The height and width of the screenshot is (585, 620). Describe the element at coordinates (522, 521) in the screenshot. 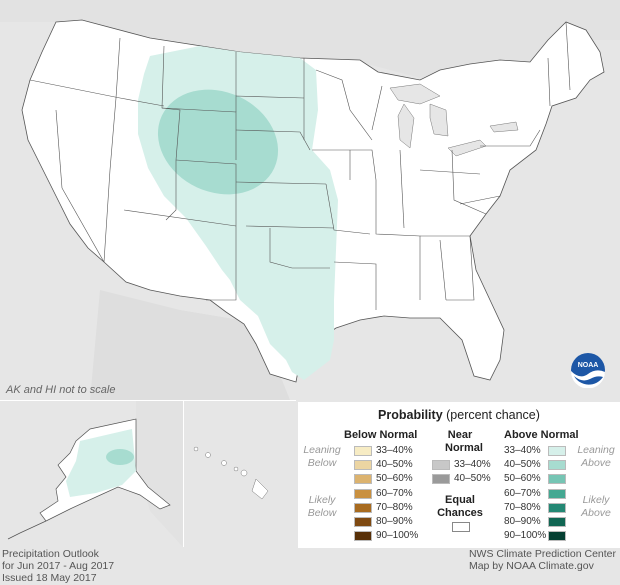

I see `above-normal-item-label: 80–90%` at that location.